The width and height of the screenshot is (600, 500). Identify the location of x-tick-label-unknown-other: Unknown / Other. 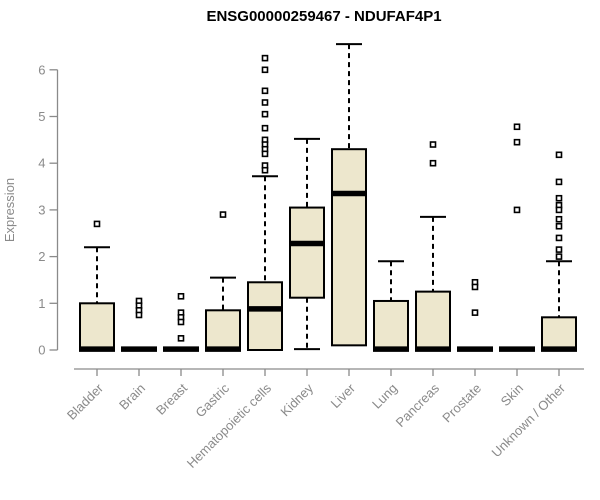
(529, 420).